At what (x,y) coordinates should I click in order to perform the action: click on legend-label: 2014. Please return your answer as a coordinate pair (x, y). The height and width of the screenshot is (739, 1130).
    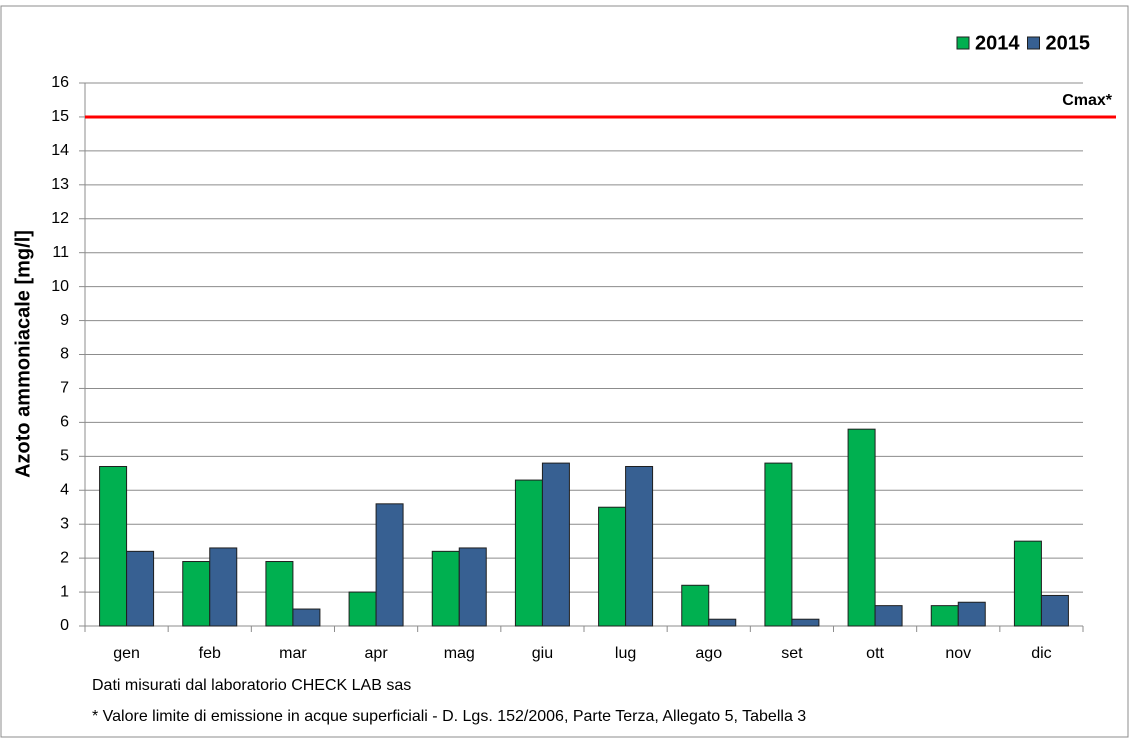
    Looking at the image, I should click on (997, 43).